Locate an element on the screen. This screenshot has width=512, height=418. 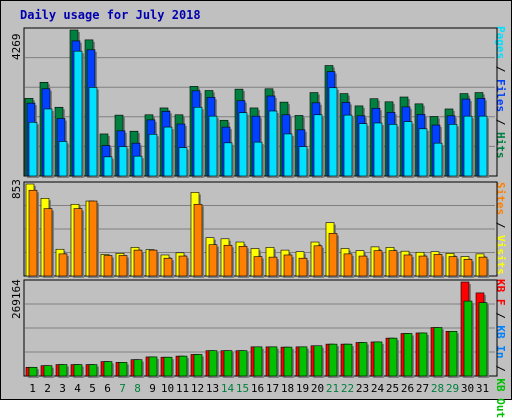
x-tick-label: 7 is located at coordinates (122, 388).